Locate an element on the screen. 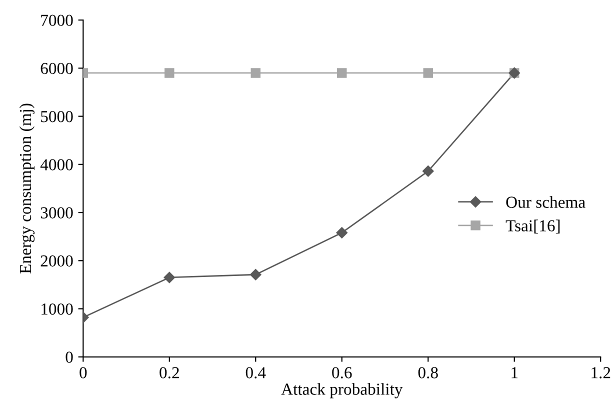 This screenshot has width=616, height=401. x-tick-label: 0.2 is located at coordinates (169, 372).